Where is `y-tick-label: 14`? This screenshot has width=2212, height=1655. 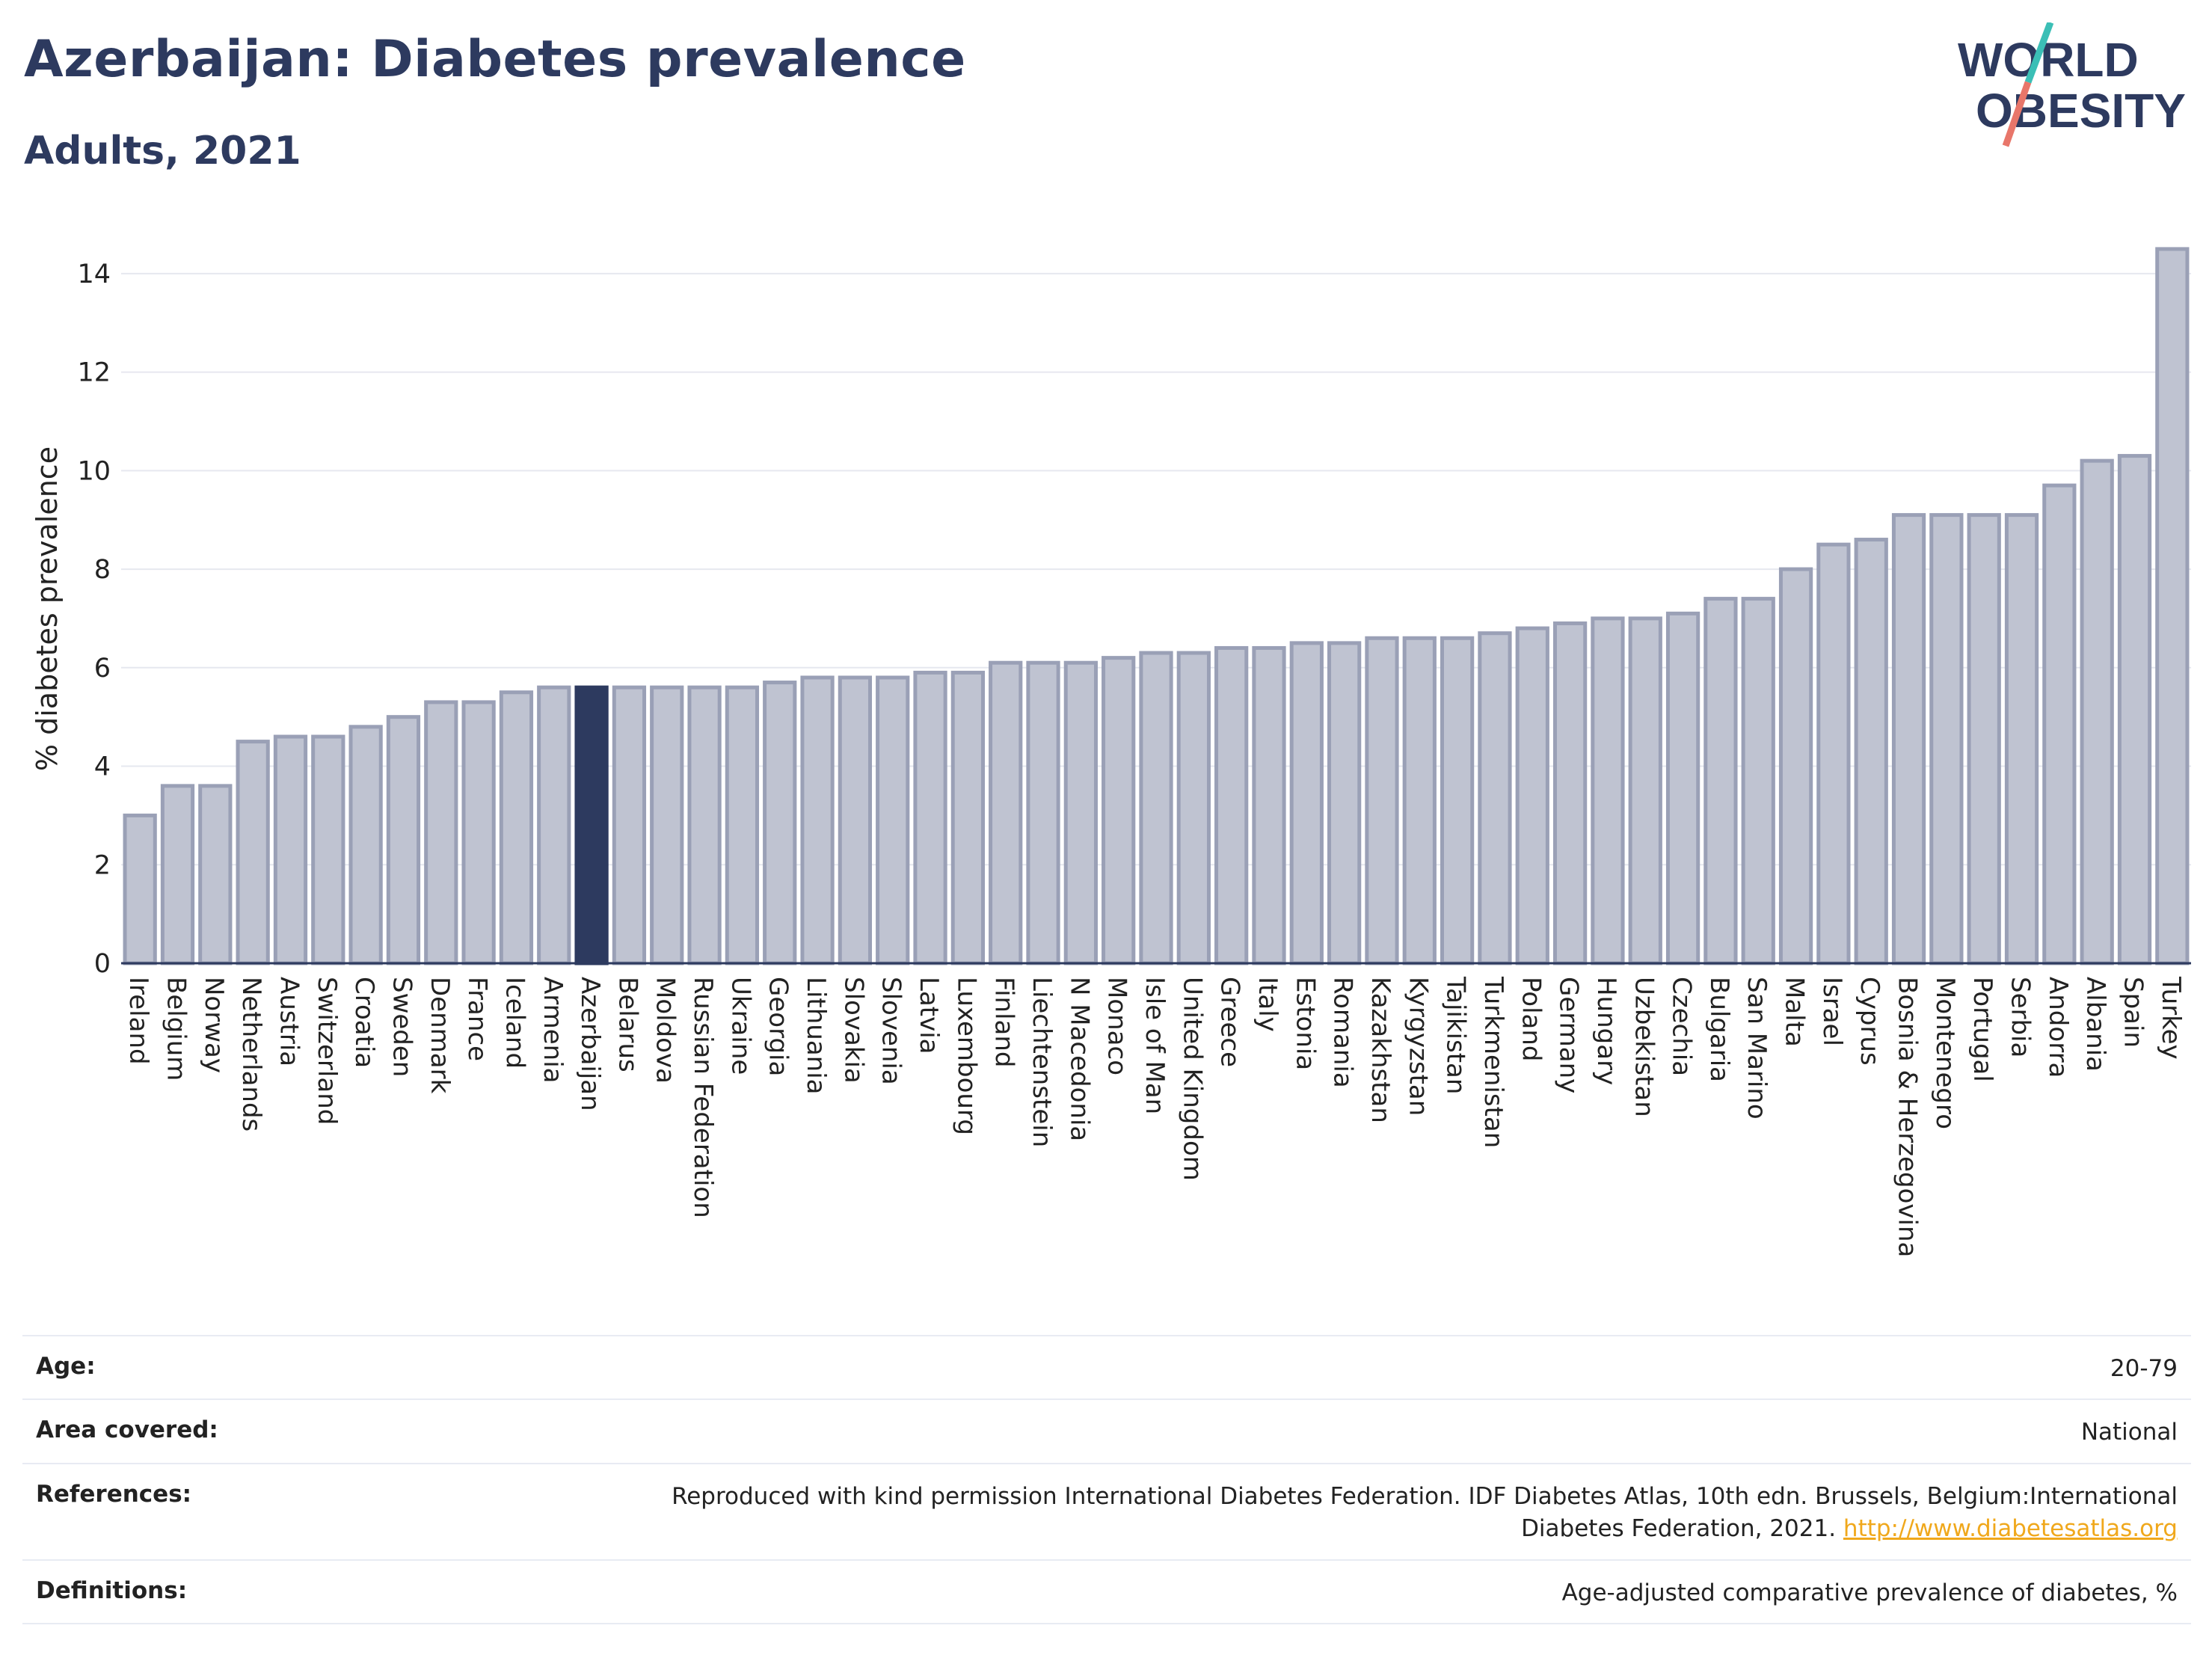
y-tick-label: 14 is located at coordinates (94, 274).